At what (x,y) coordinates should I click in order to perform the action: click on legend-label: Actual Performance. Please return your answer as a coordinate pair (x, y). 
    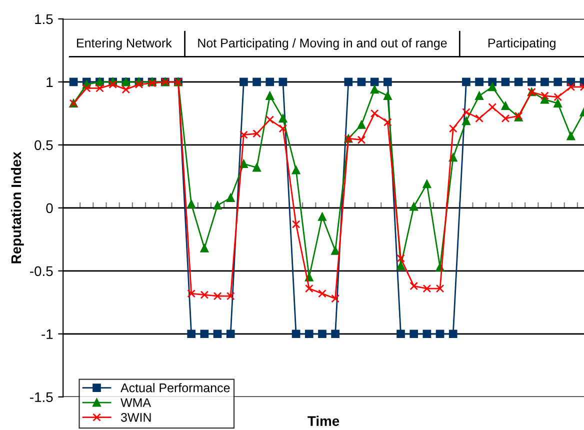
    Looking at the image, I should click on (175, 387).